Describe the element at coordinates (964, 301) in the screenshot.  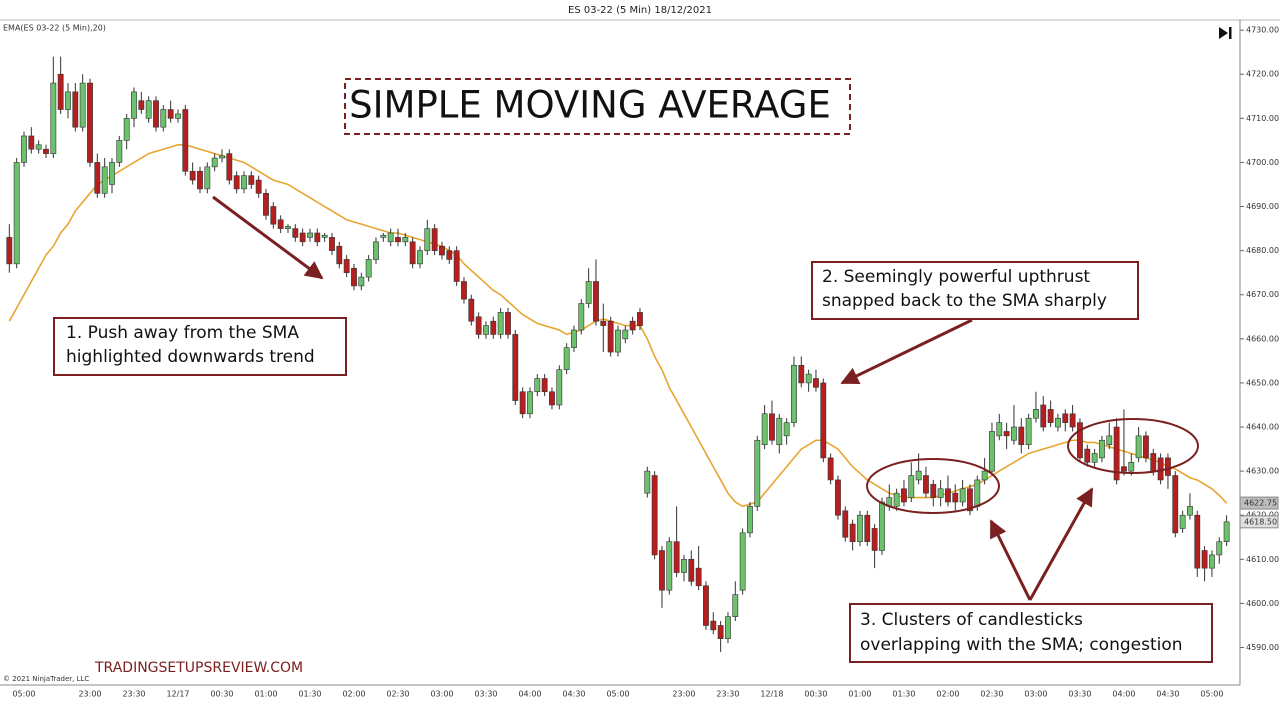
I see `annotation-text: snapped back to the SMA sharply` at that location.